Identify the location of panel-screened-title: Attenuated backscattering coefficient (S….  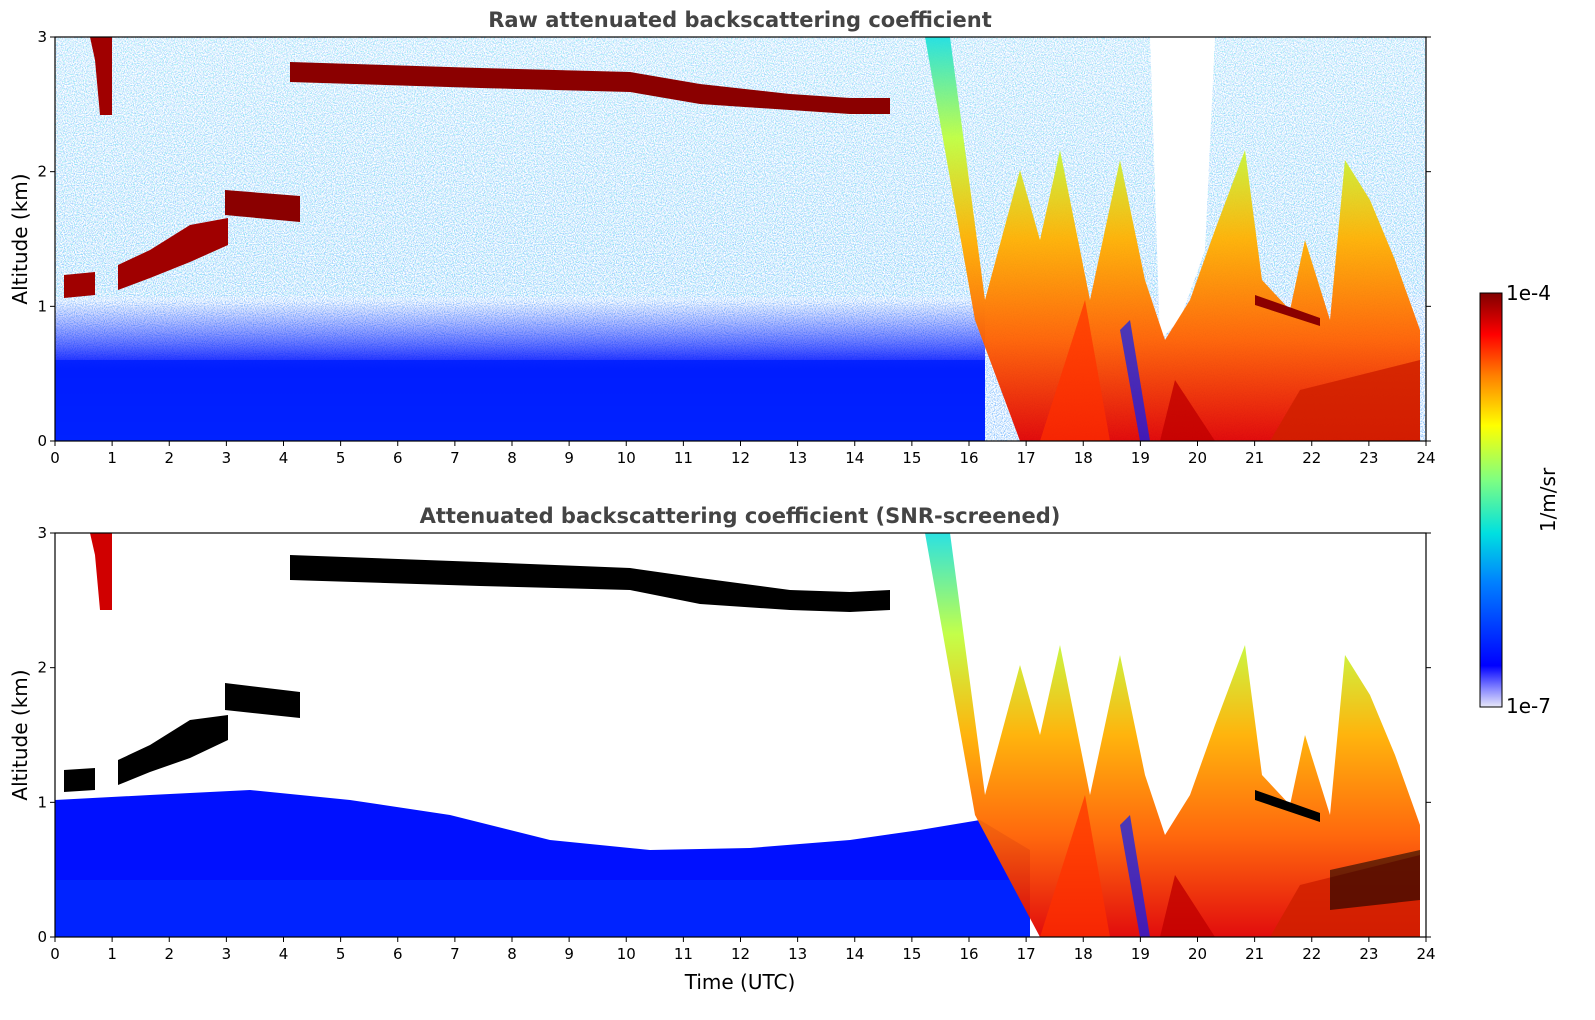
(740, 516).